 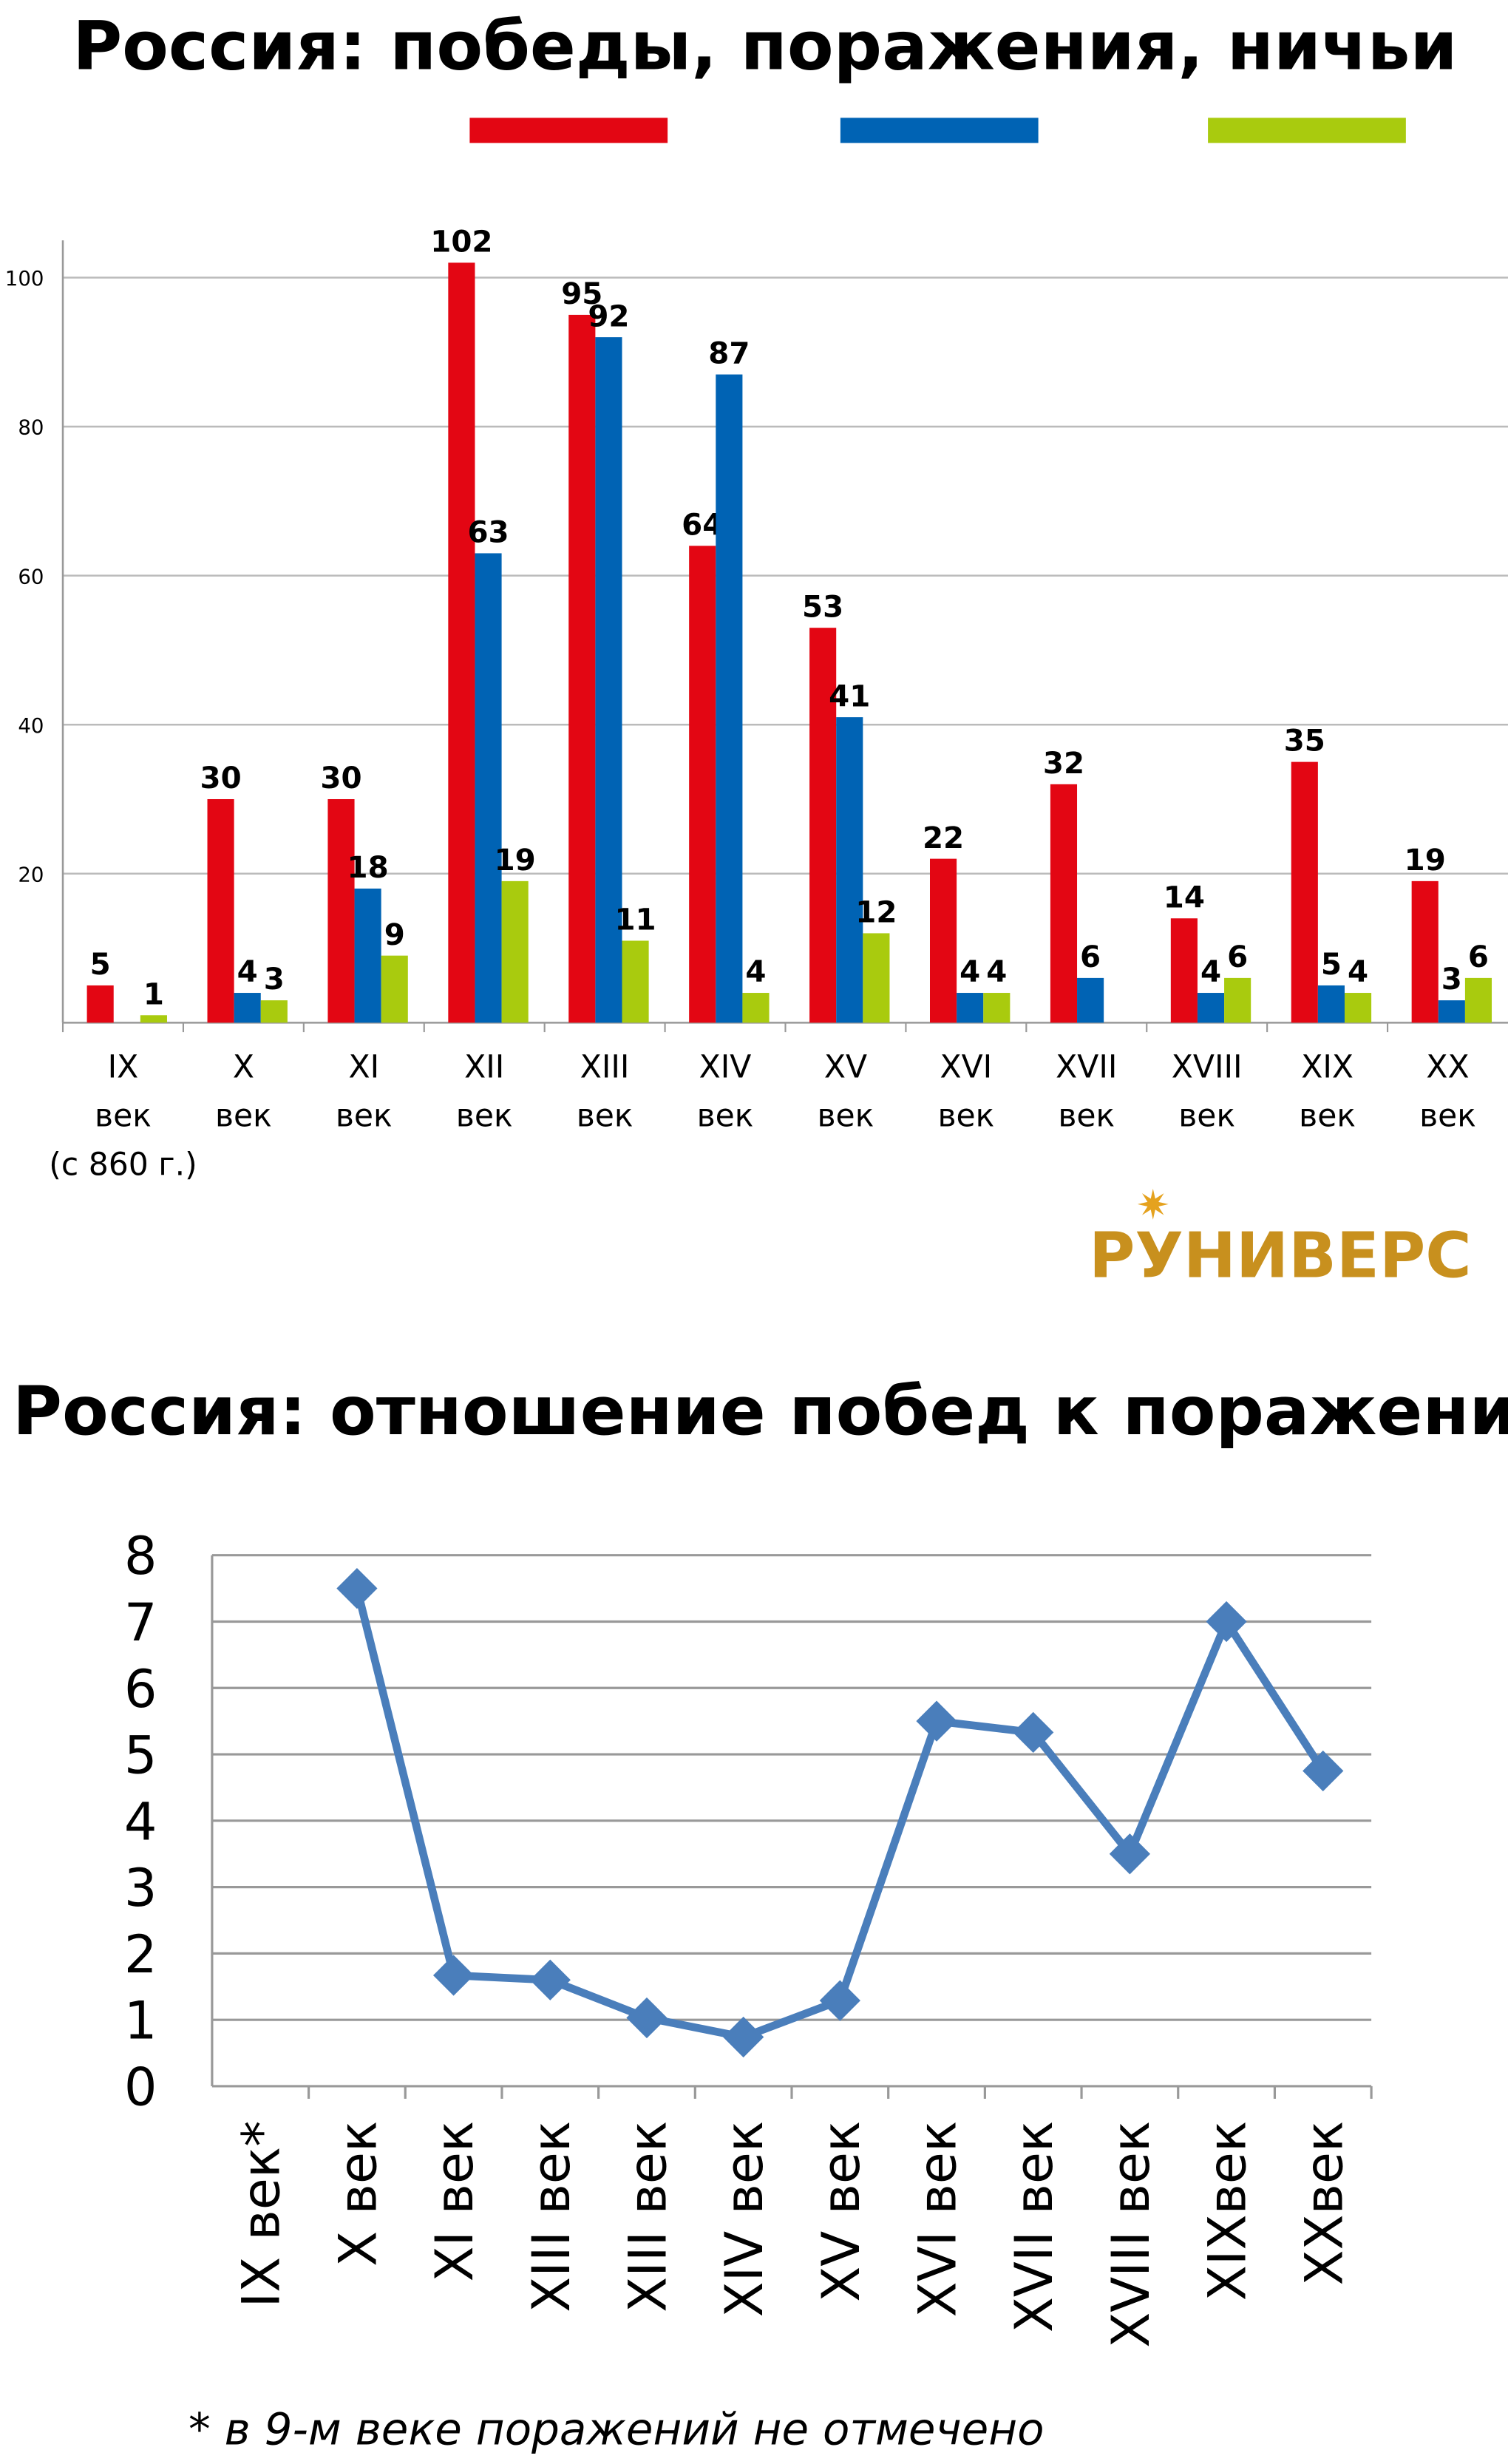 I want to click on y-tick-label: 3, so click(x=141, y=1888).